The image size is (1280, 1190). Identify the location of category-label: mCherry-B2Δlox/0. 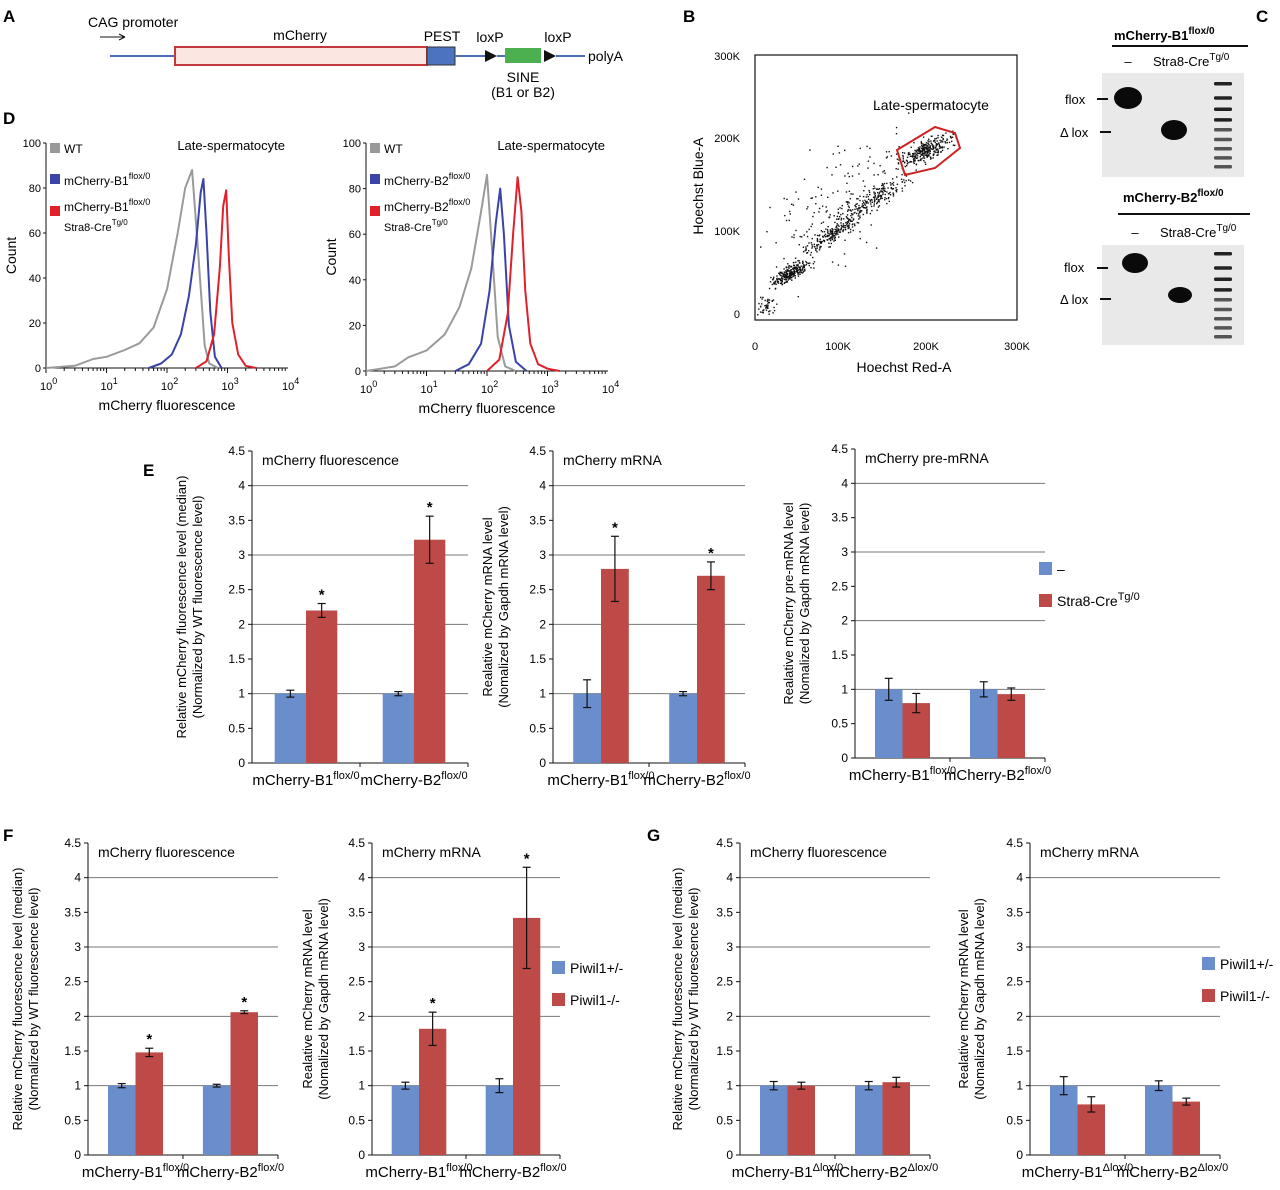
(1172, 1171).